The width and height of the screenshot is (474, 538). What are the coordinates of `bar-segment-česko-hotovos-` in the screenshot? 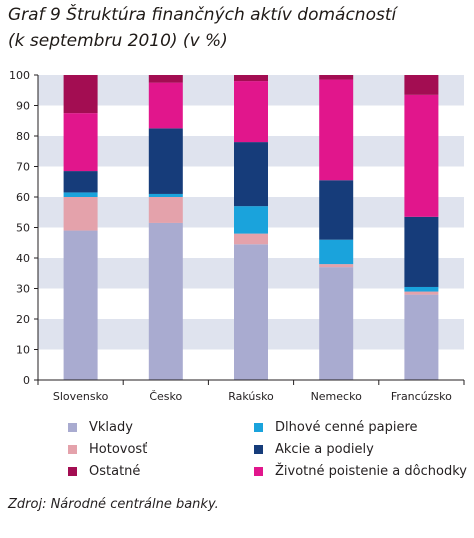 It's located at (165, 210).